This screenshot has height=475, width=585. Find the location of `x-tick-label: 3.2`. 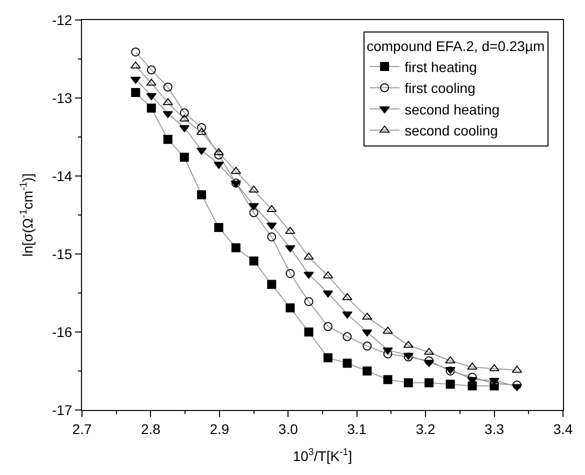

x-tick-label: 3.2 is located at coordinates (426, 428).